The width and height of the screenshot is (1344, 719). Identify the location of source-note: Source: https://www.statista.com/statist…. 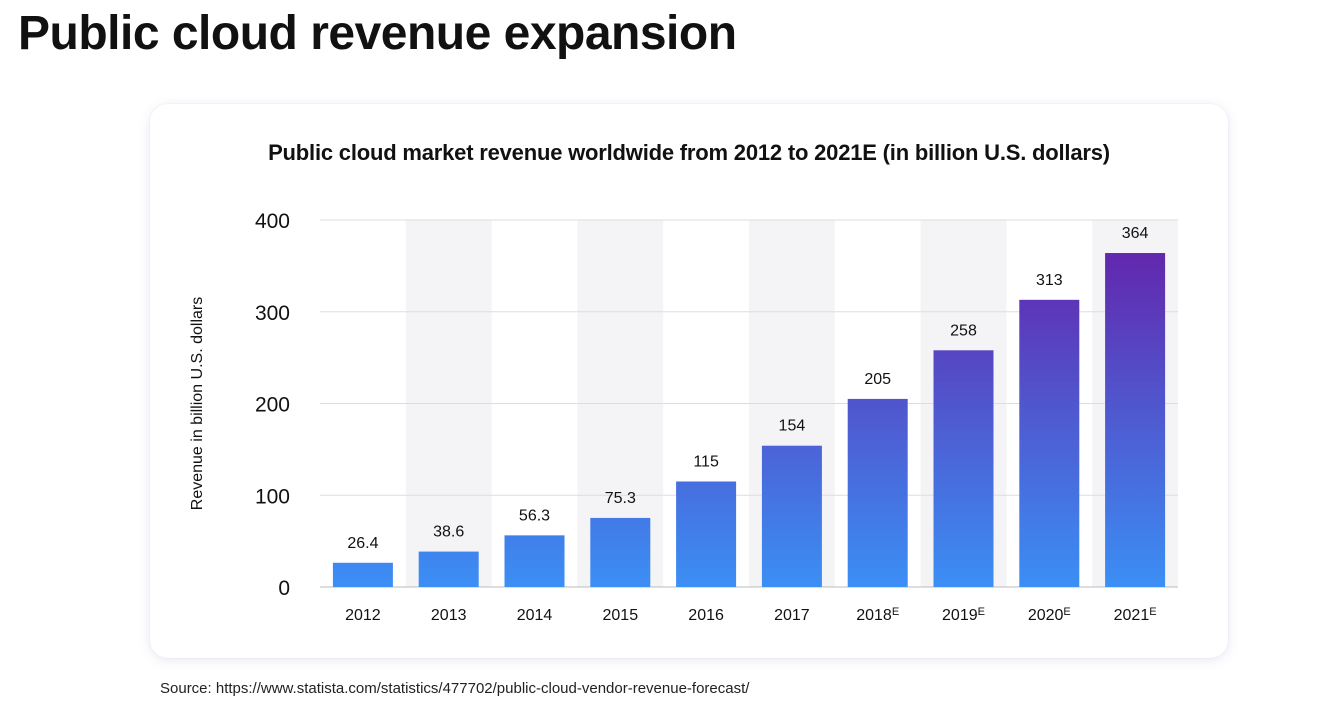
(455, 688).